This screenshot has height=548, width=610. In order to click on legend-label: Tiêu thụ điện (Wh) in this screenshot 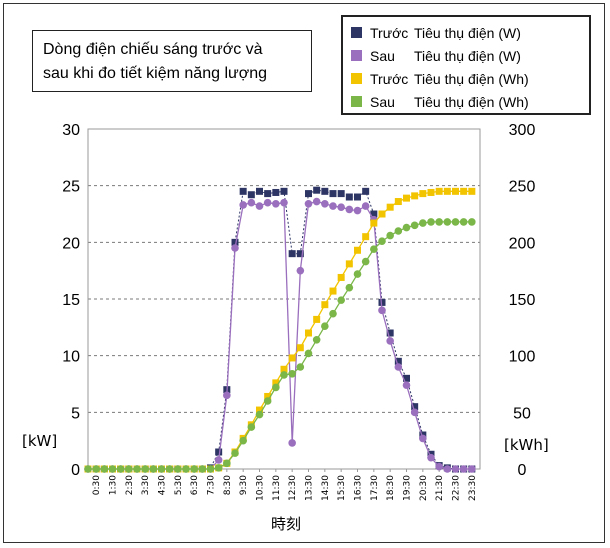, I will do `click(471, 78)`.